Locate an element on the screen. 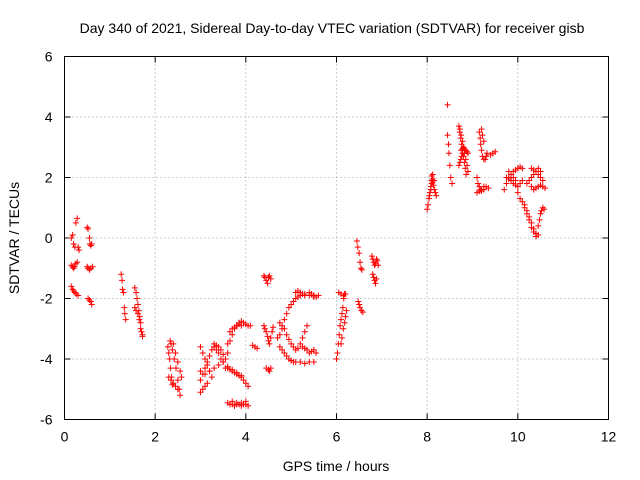 This screenshot has height=480, width=640. y-tick-label: -4 is located at coordinates (46, 359).